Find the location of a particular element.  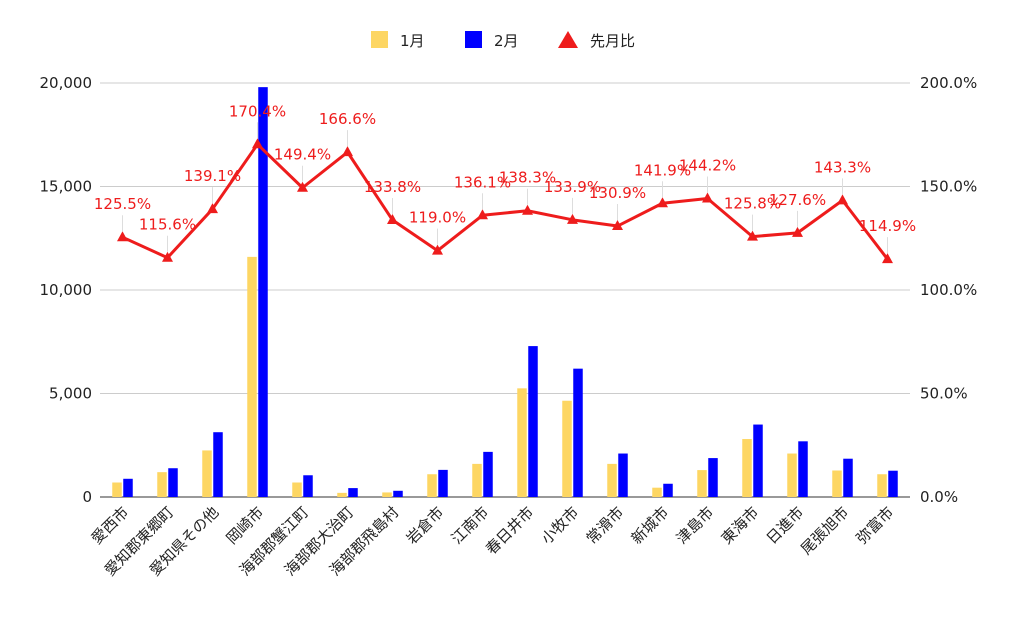

y-tick-label: 5,000 is located at coordinates (70, 394).